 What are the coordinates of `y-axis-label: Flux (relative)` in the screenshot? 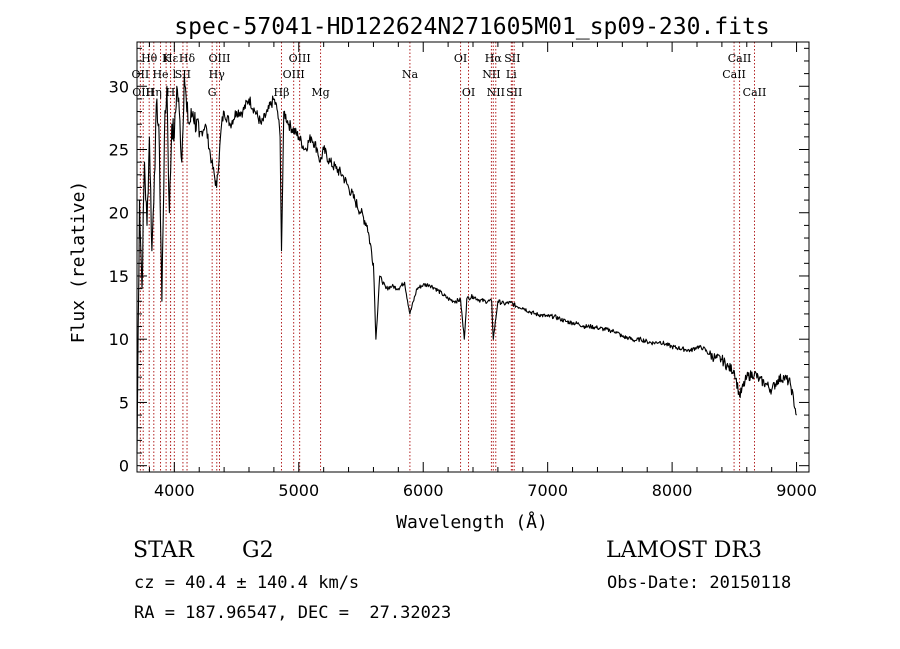 It's located at (78, 262).